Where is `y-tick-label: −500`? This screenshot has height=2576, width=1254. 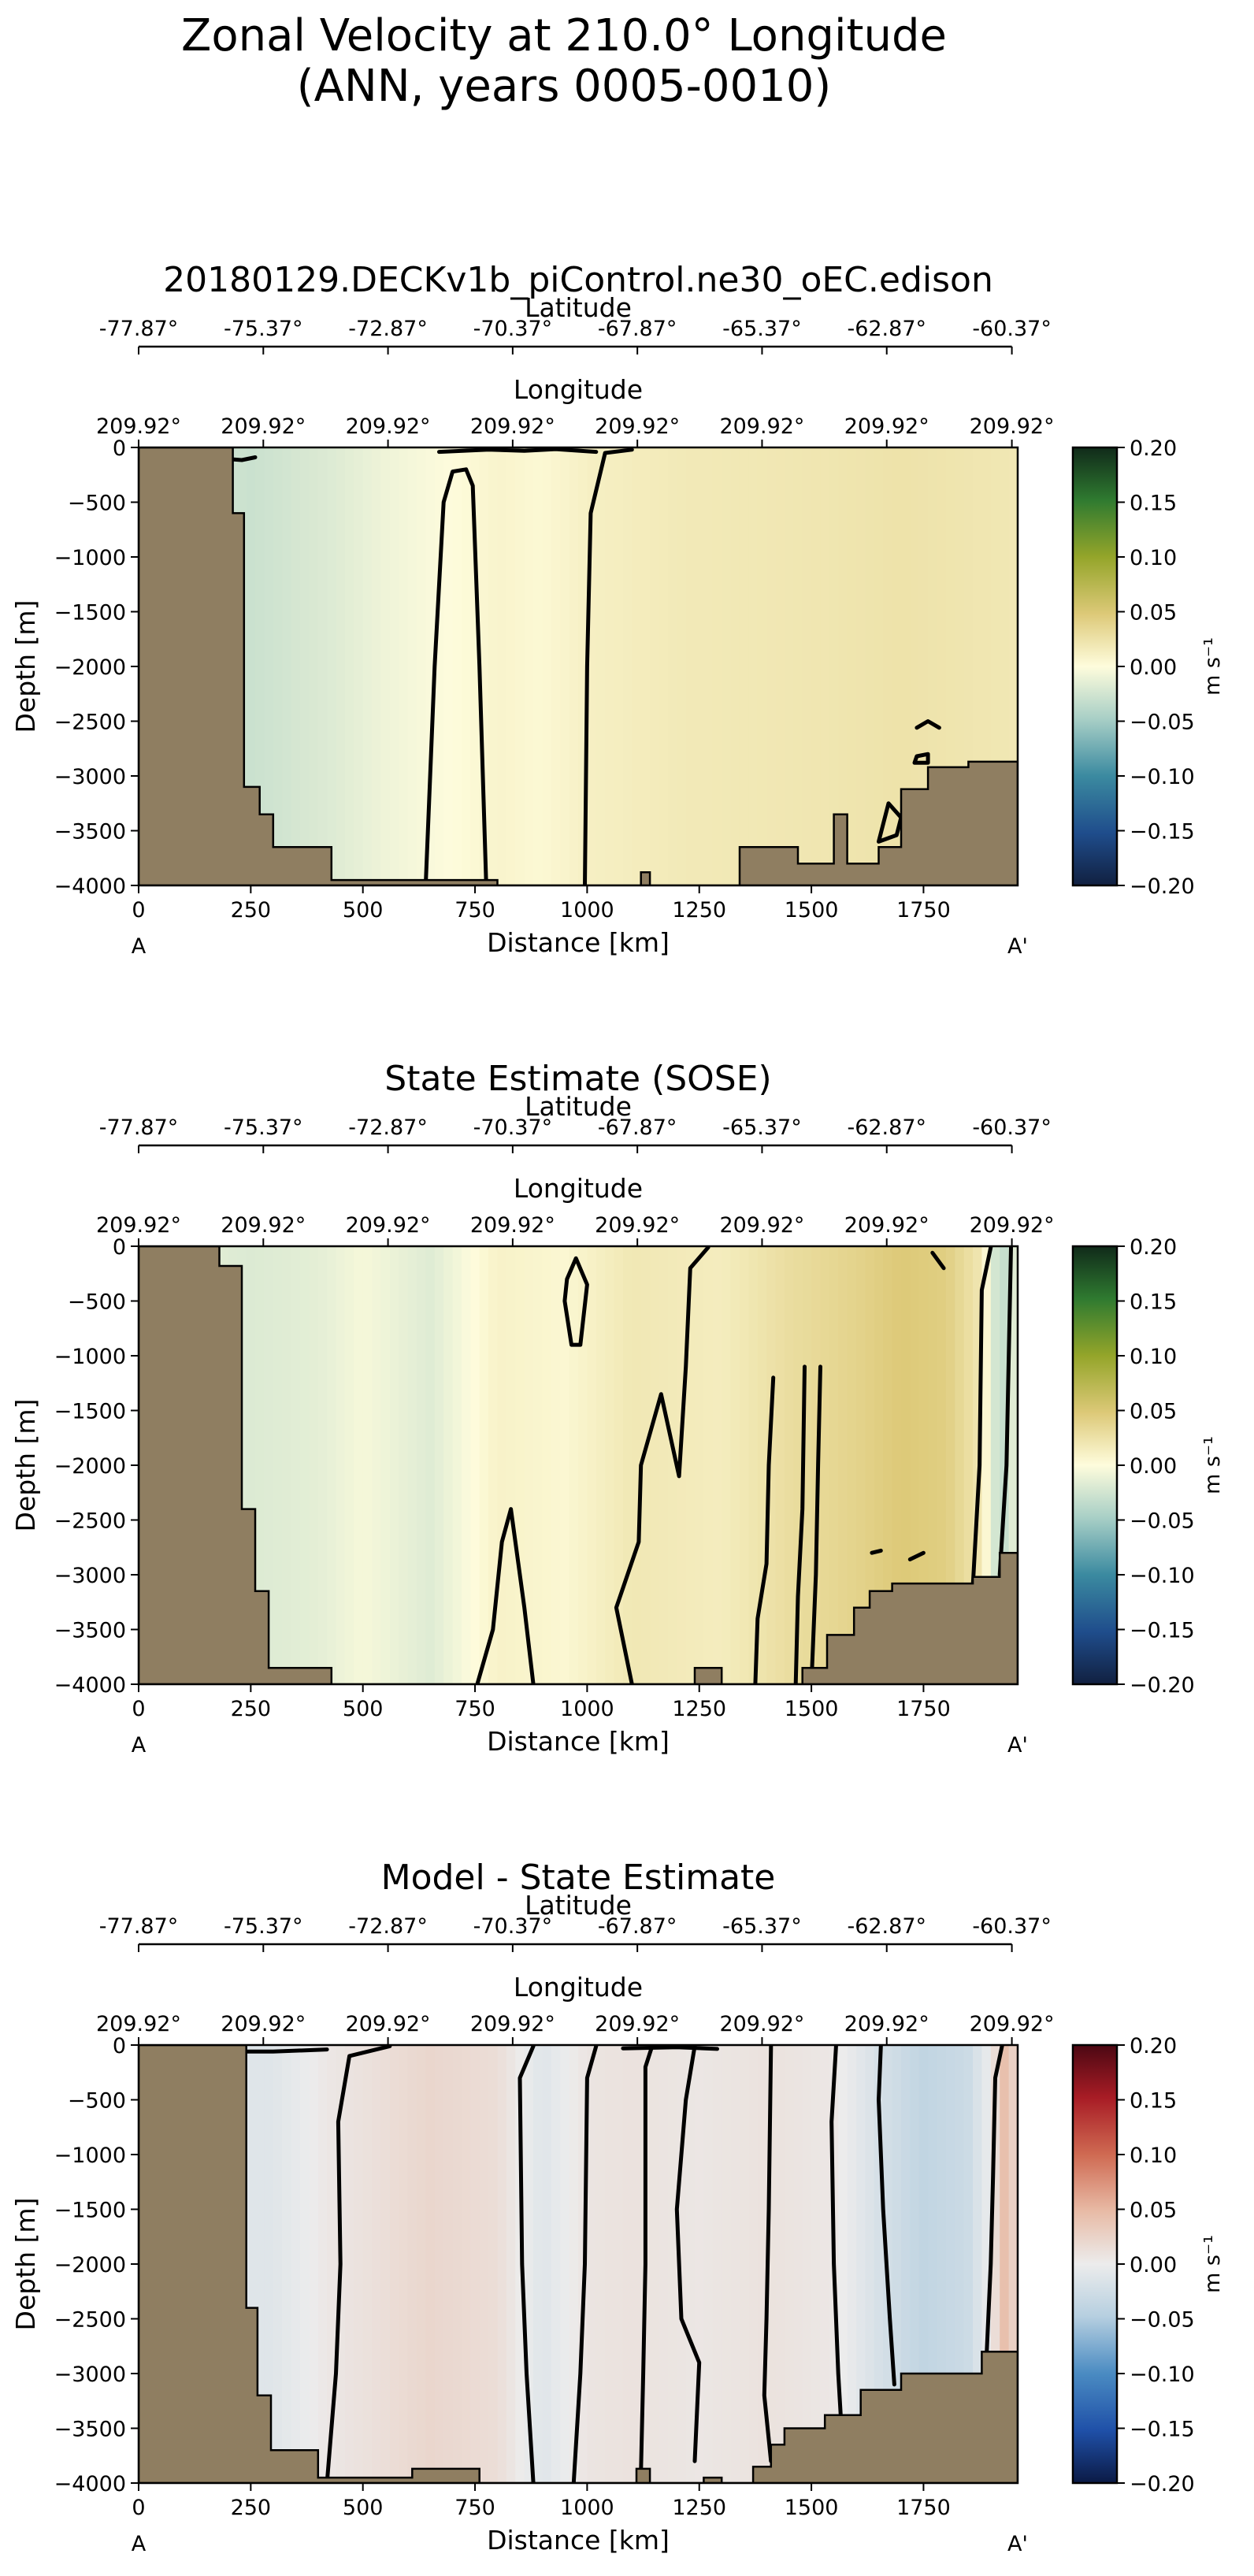 y-tick-label: −500 is located at coordinates (97, 2101).